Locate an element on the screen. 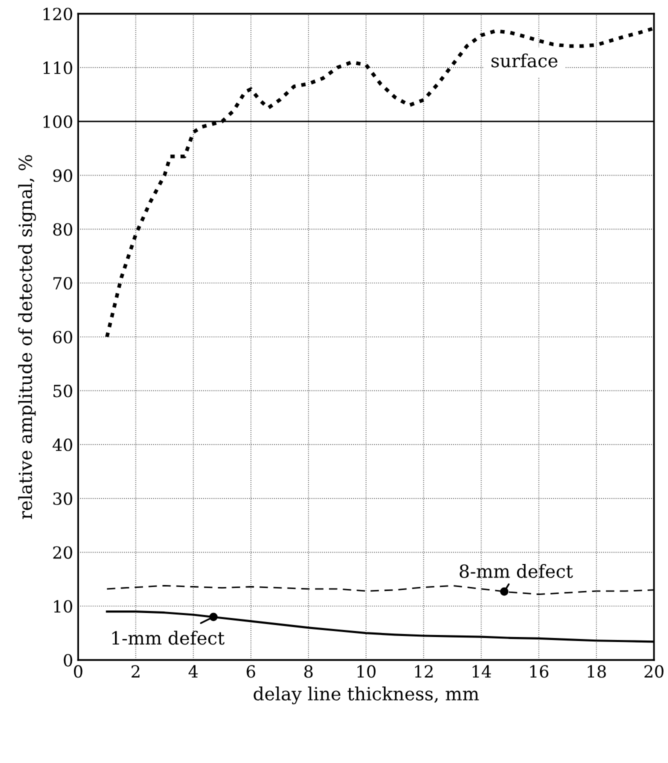  y-tick-label: 50 is located at coordinates (63, 391).